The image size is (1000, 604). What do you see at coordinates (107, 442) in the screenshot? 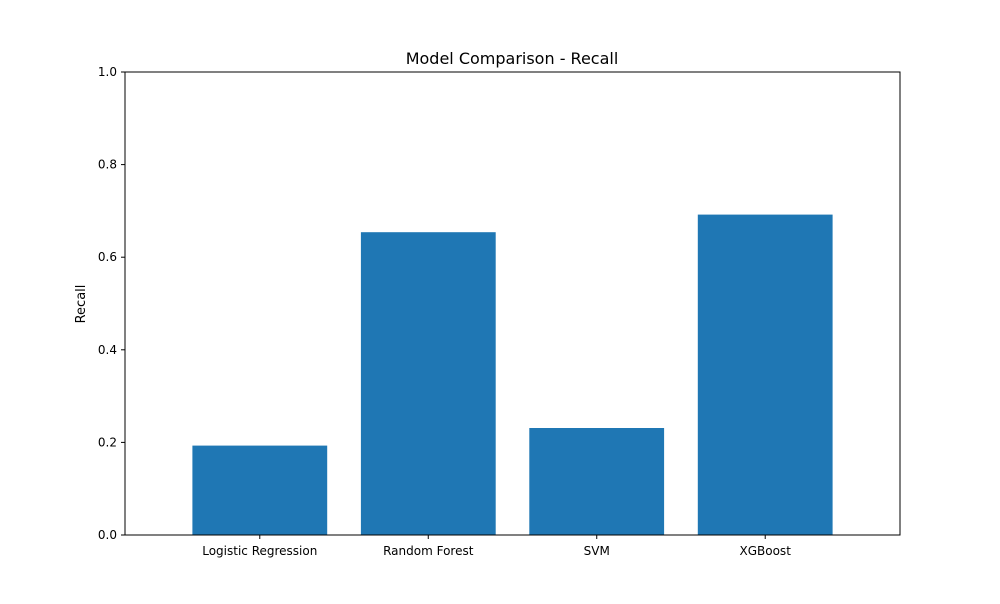
I see `y-tick-label: 0.2` at bounding box center [107, 442].